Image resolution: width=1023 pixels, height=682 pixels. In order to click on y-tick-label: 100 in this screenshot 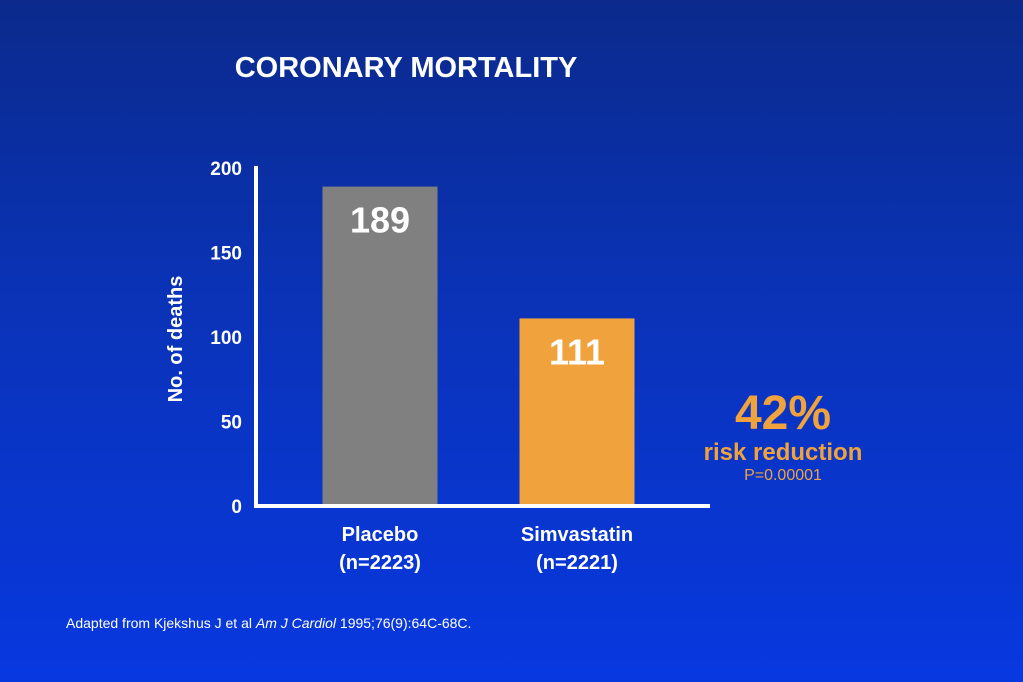, I will do `click(226, 338)`.